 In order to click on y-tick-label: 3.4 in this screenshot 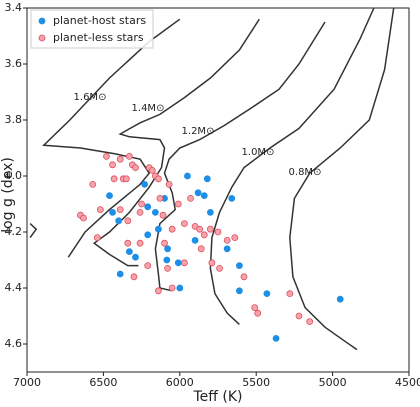, I will do `click(14, 7)`.